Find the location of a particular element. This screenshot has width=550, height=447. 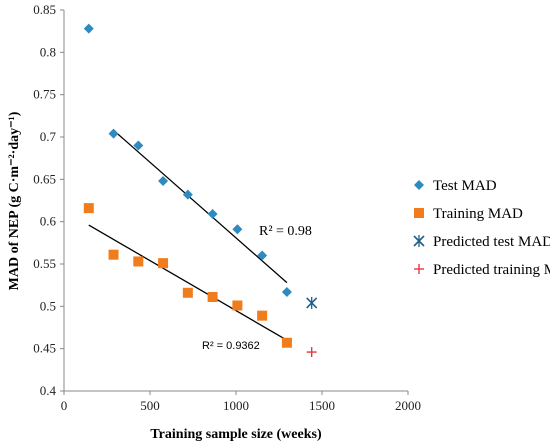

y-tick-label: 0.65 is located at coordinates (44, 178).